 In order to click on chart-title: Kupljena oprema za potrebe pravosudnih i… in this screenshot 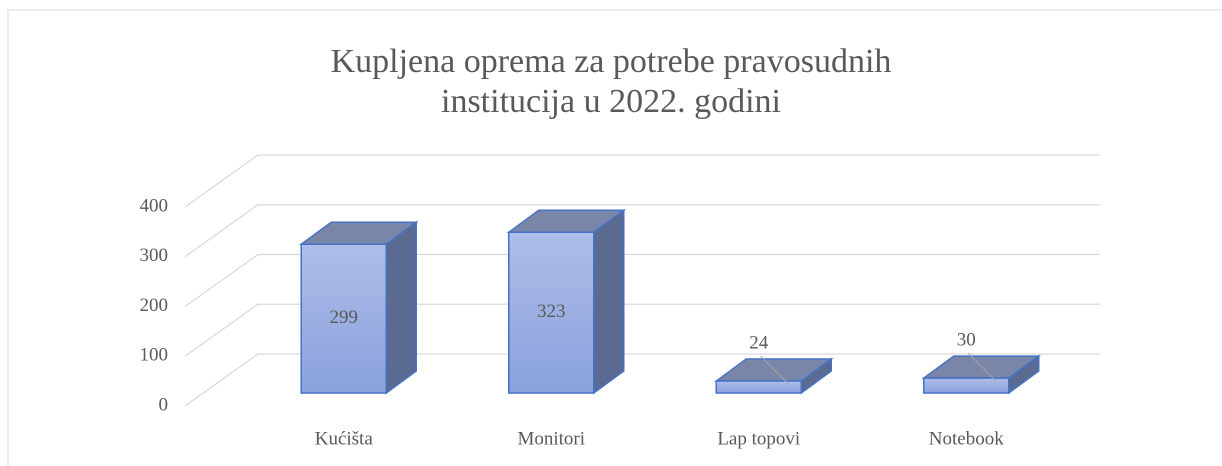, I will do `click(611, 81)`.